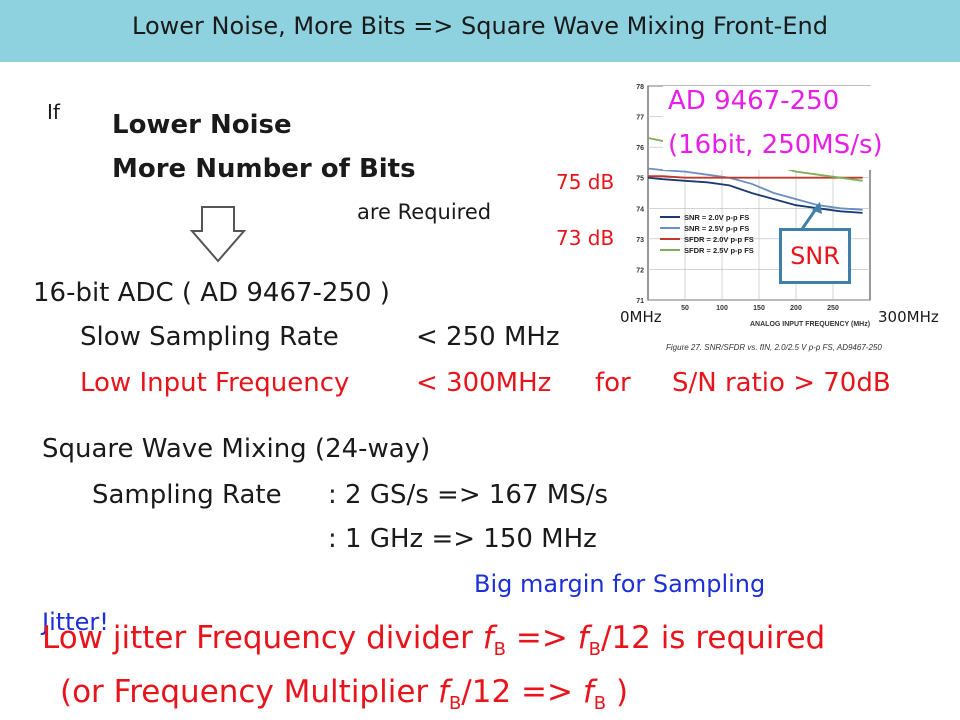 This screenshot has height=720, width=960. Describe the element at coordinates (640, 194) in the screenshot. I see `chart-y-ticks: 78 77 76 75 74 73 72 71` at that location.